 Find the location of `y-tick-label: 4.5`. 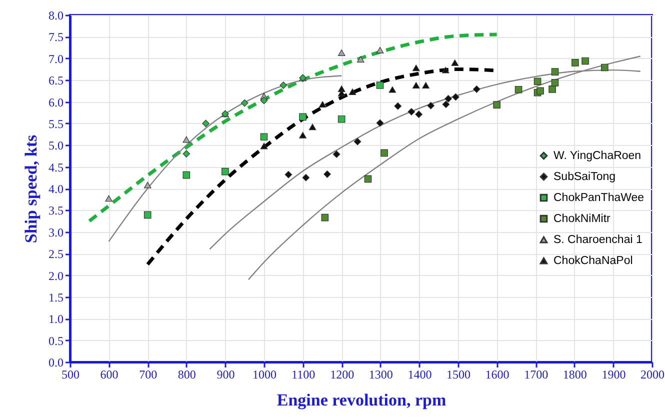

y-tick-label: 4.5 is located at coordinates (56, 167).